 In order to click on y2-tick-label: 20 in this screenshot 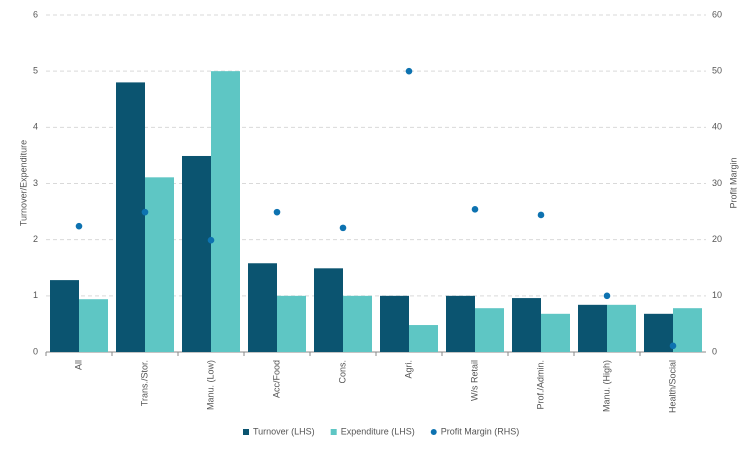, I will do `click(717, 239)`.